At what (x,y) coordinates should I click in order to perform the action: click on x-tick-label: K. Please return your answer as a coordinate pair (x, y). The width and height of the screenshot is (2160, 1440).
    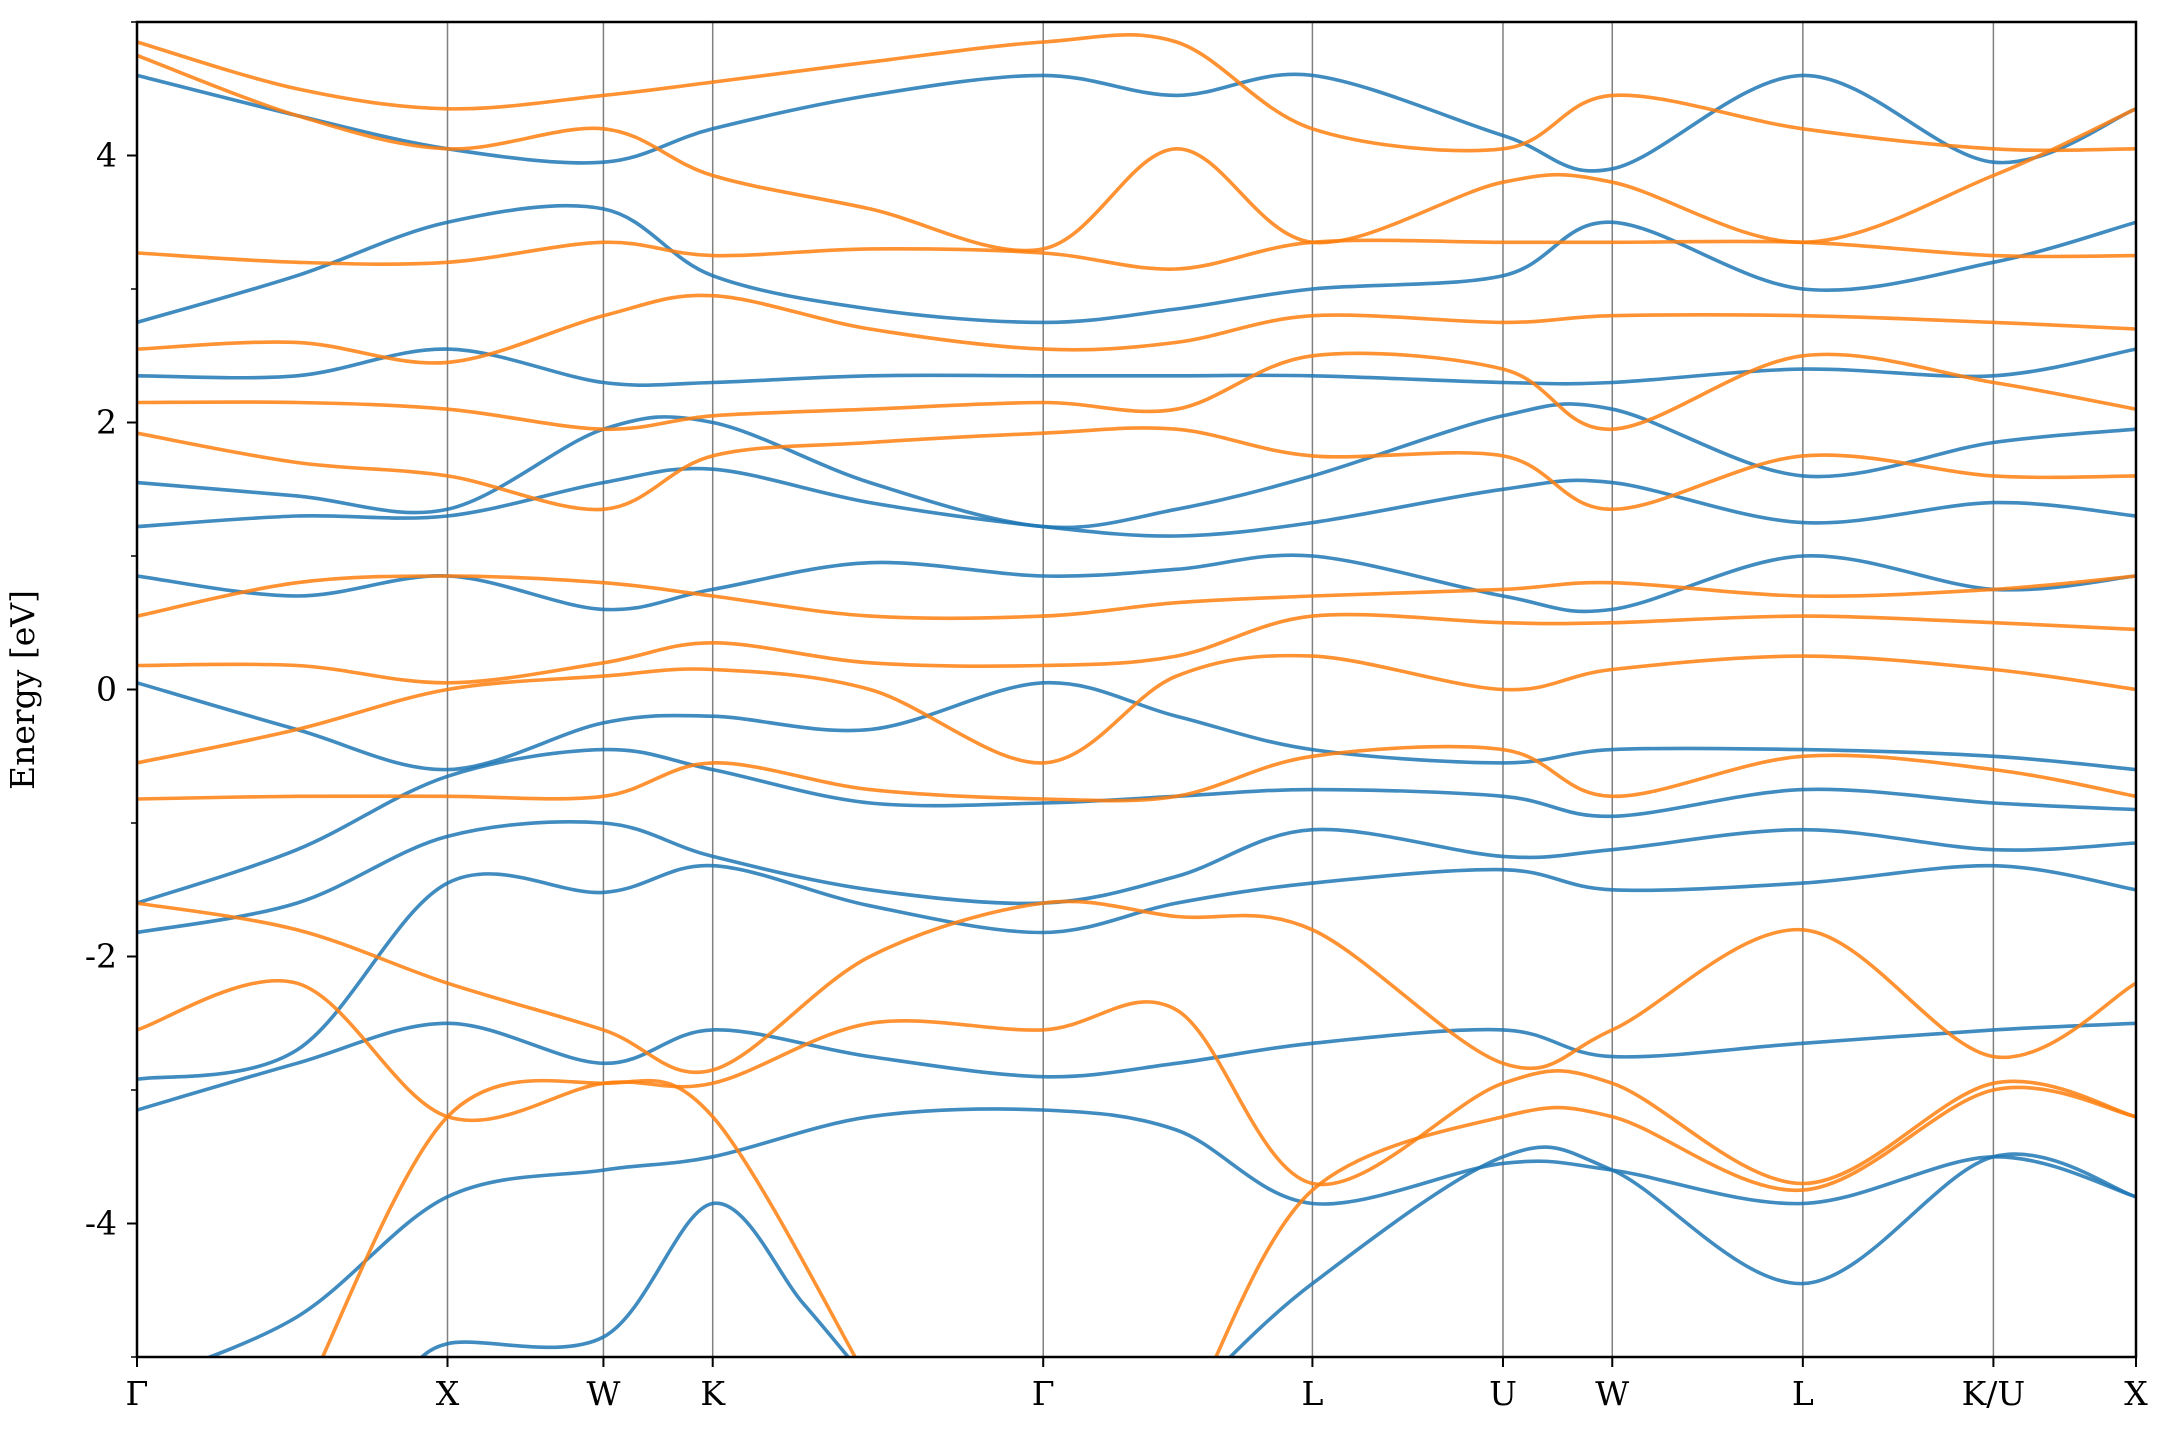
    Looking at the image, I should click on (713, 1393).